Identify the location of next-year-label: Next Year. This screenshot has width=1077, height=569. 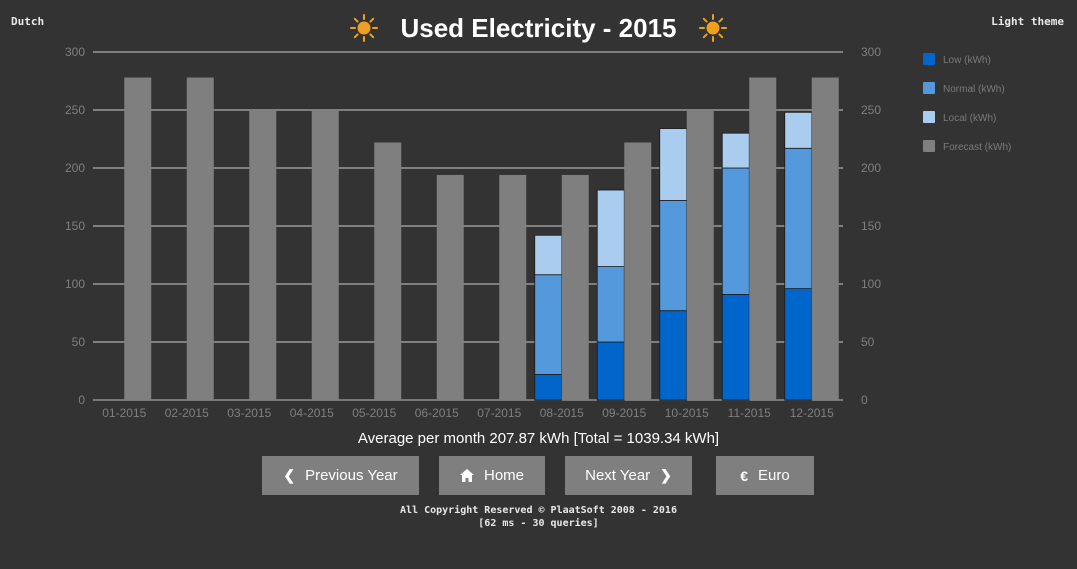
(618, 475).